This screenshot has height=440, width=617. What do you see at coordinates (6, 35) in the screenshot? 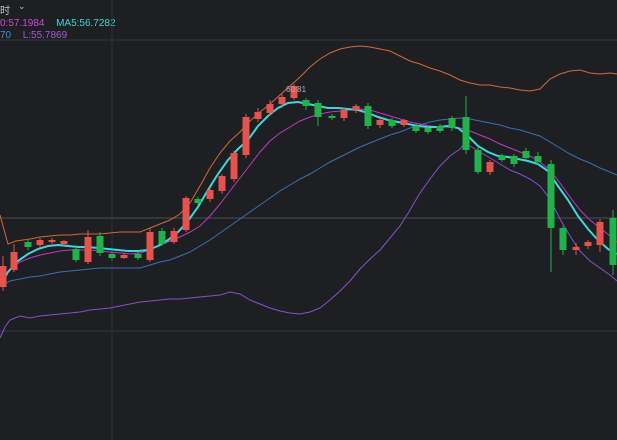
I see `legend-value-blue: 70` at bounding box center [6, 35].